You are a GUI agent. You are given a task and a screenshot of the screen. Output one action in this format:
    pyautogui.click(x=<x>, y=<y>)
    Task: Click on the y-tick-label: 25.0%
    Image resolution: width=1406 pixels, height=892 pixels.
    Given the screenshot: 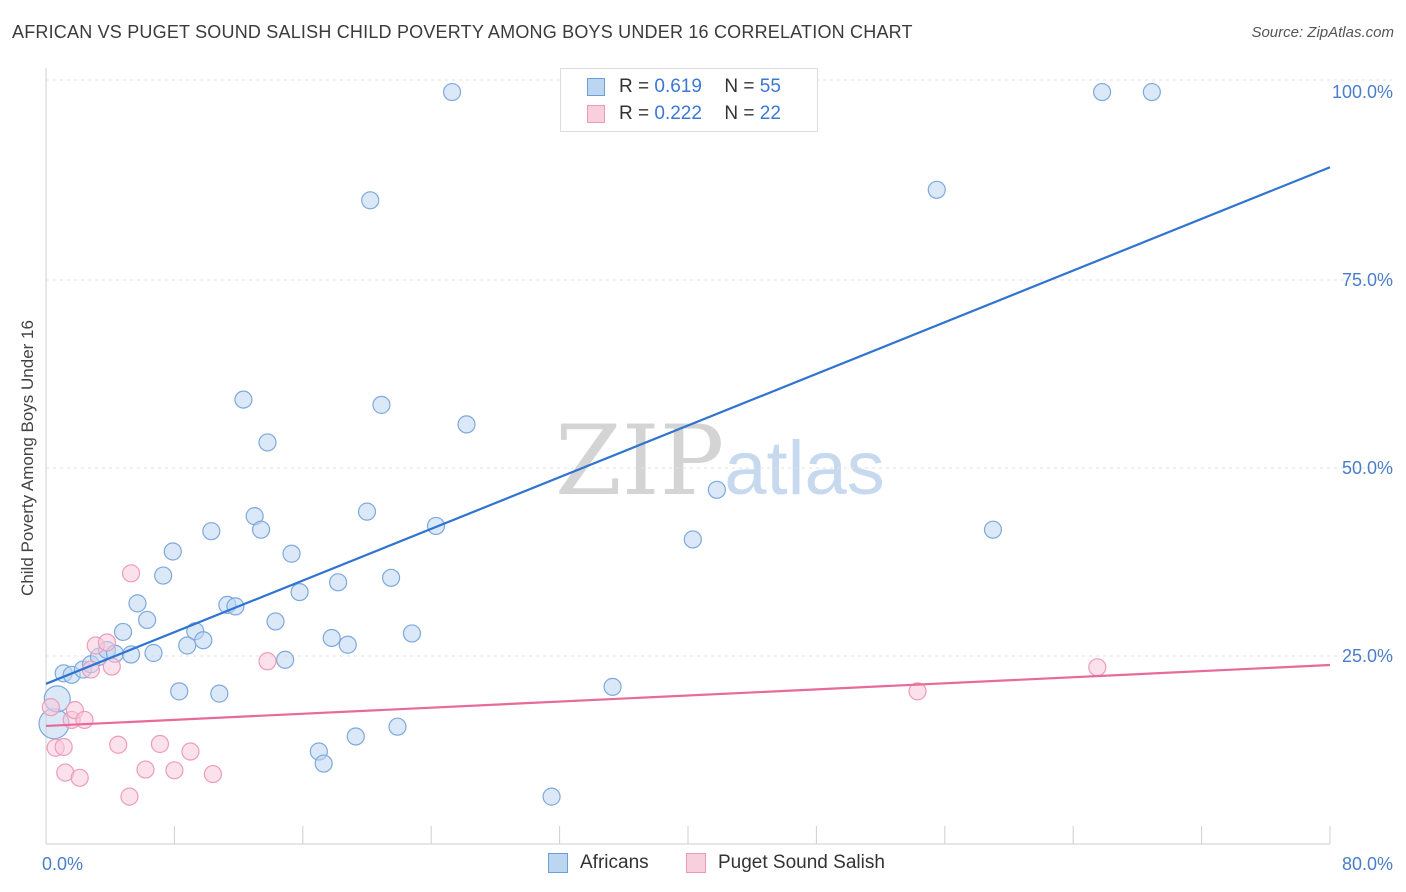 What is the action you would take?
    pyautogui.click(x=1367, y=656)
    